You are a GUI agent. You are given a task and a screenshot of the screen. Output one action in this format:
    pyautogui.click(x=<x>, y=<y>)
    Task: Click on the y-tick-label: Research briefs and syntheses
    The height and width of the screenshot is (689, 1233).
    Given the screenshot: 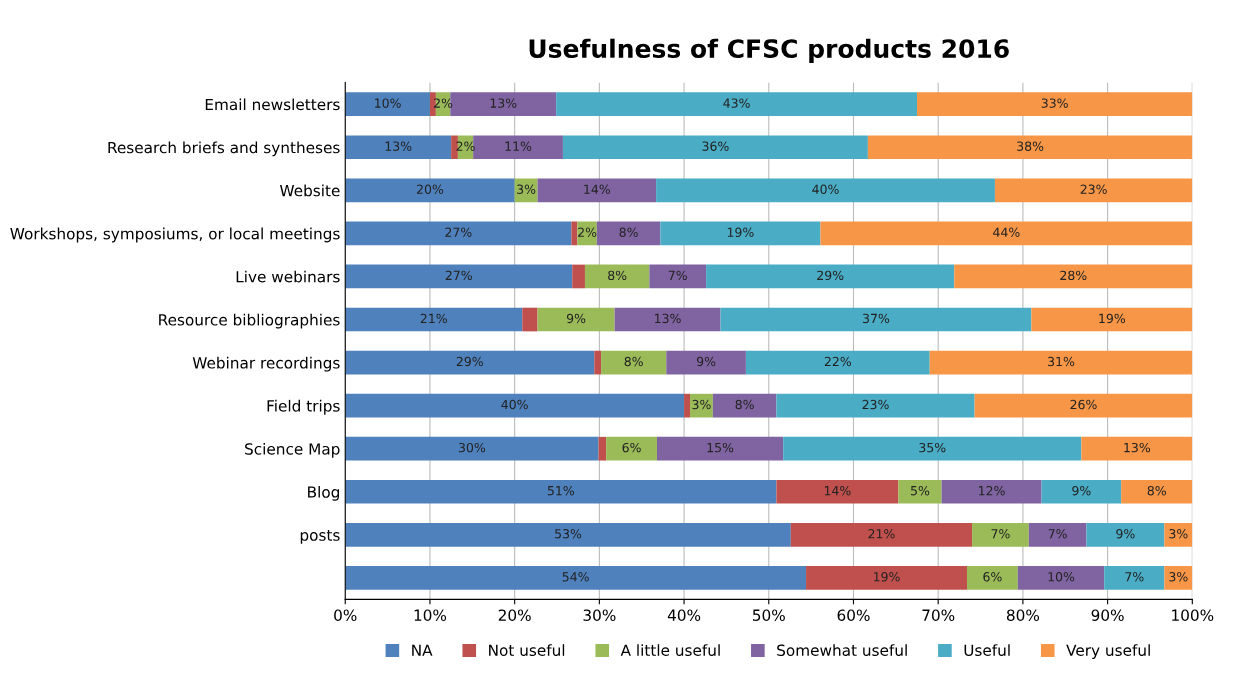 What is the action you would take?
    pyautogui.click(x=224, y=149)
    